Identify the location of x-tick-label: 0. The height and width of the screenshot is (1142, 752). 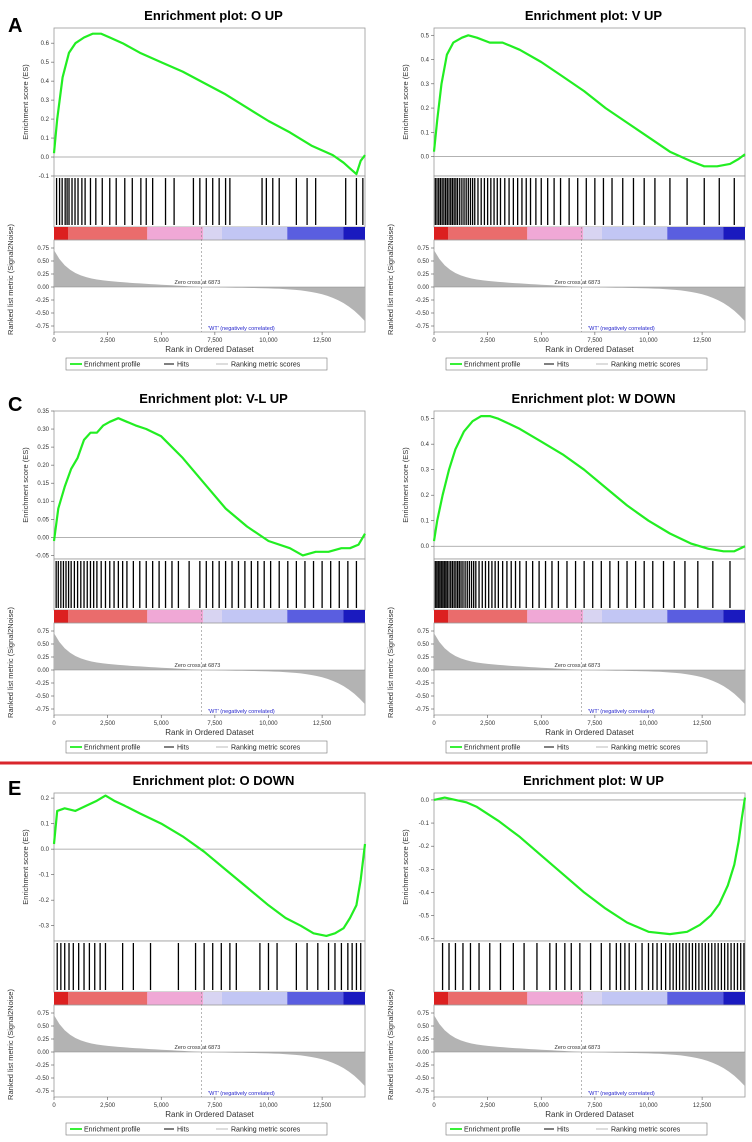
(54, 1106).